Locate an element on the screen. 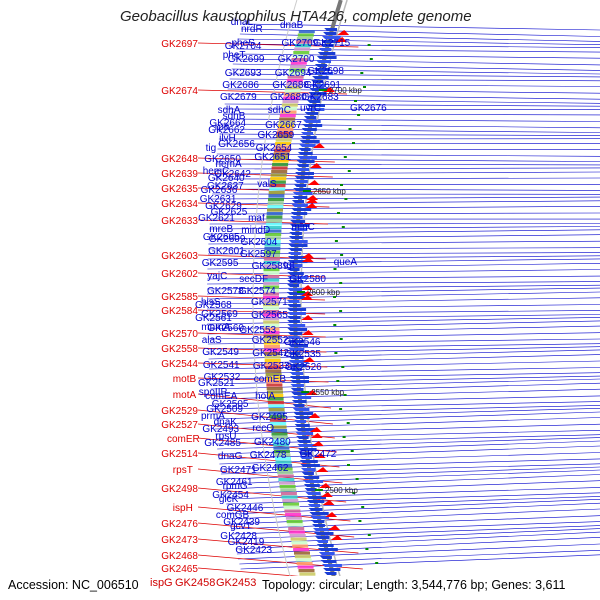 Image resolution: width=600 pixels, height=600 pixels. right-gene-label: GK2631 is located at coordinates (218, 199).